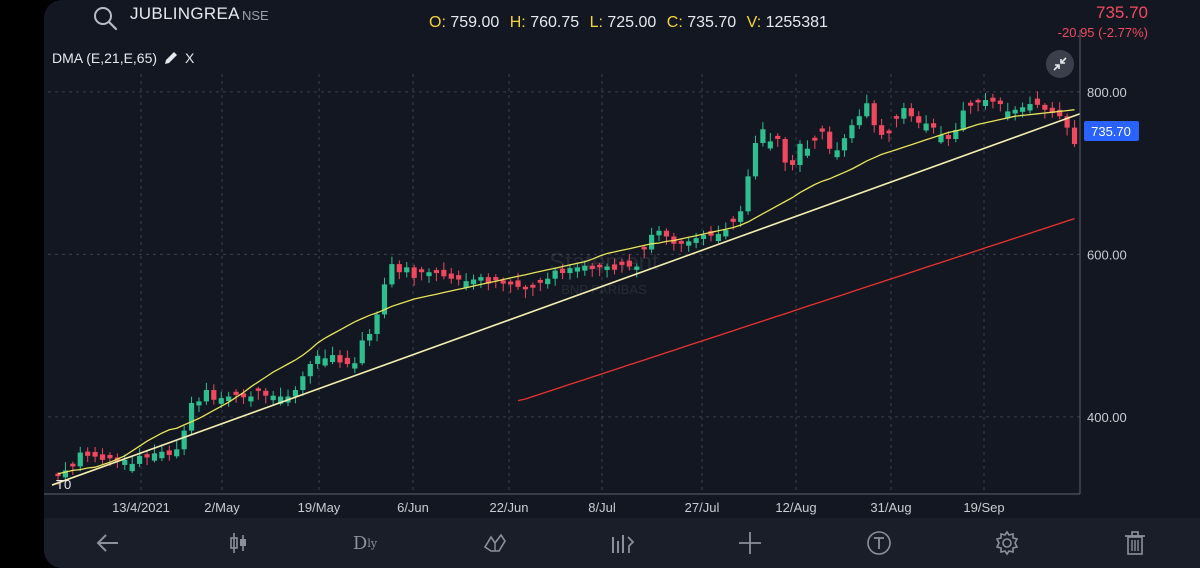 This screenshot has height=568, width=1200. I want to click on x-tick-label: 6/Jun, so click(413, 507).